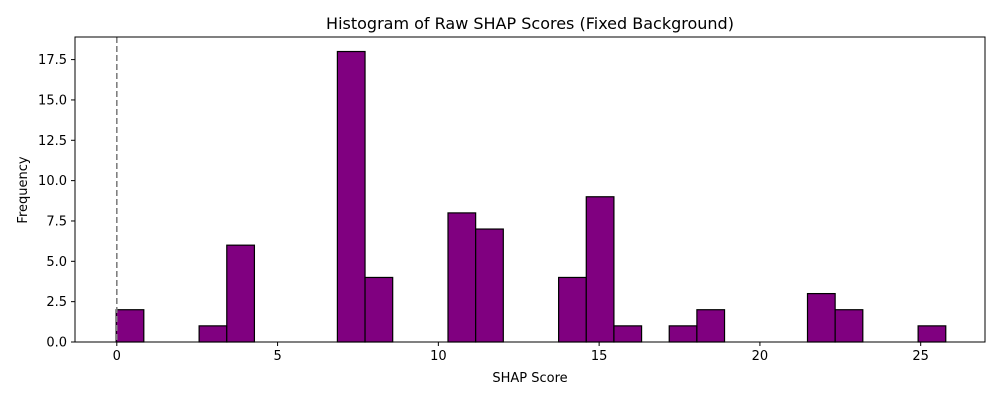  What do you see at coordinates (52, 141) in the screenshot?
I see `y-tick-label: 12.5` at bounding box center [52, 141].